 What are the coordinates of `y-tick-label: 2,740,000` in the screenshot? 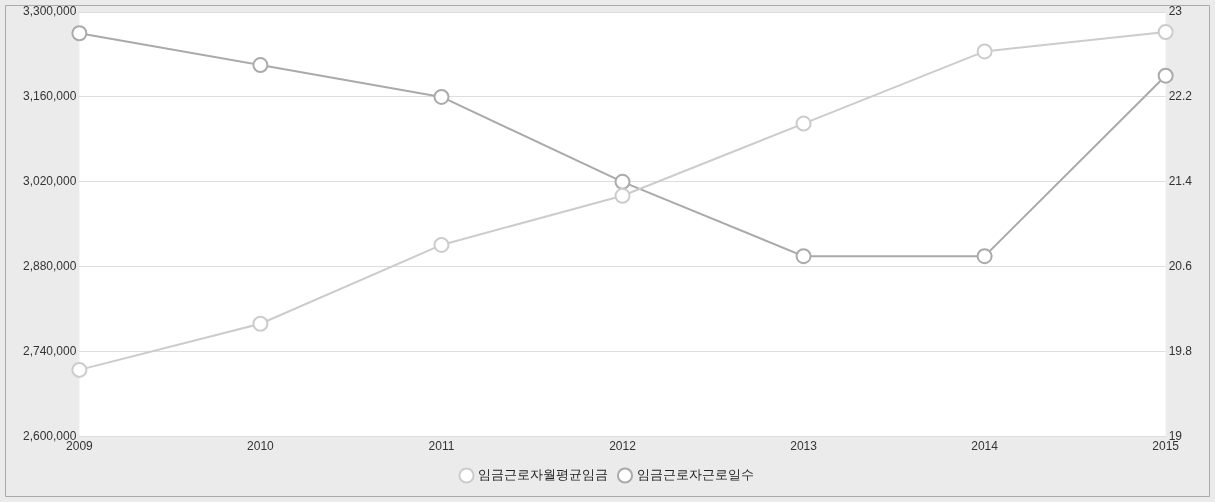 It's located at (49, 350).